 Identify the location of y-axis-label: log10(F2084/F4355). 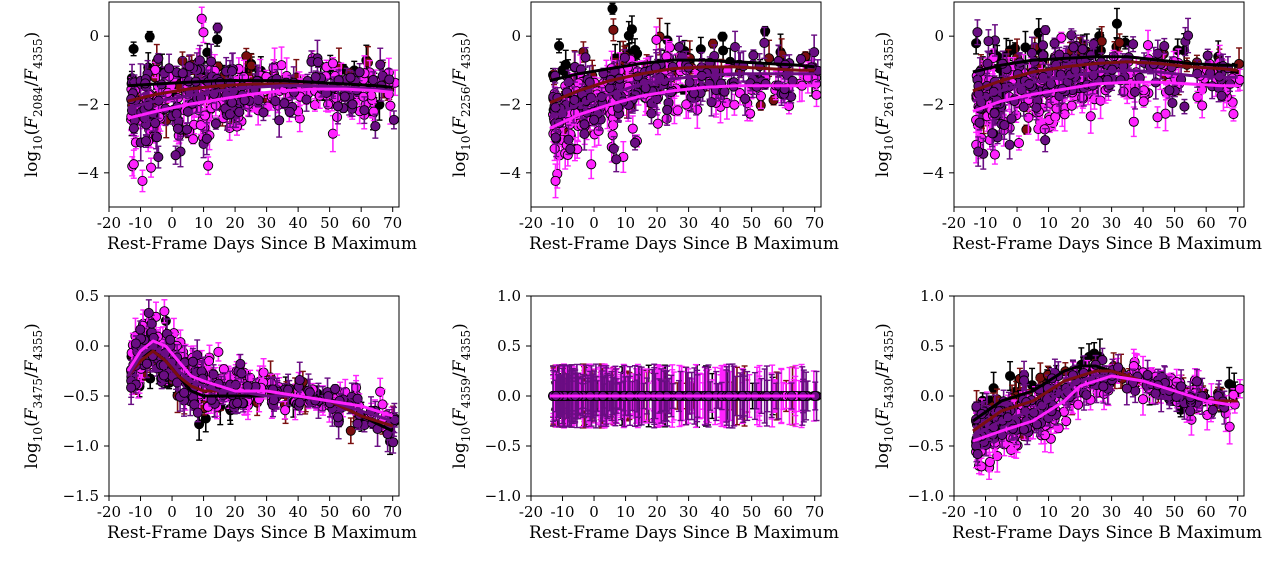
(33, 105).